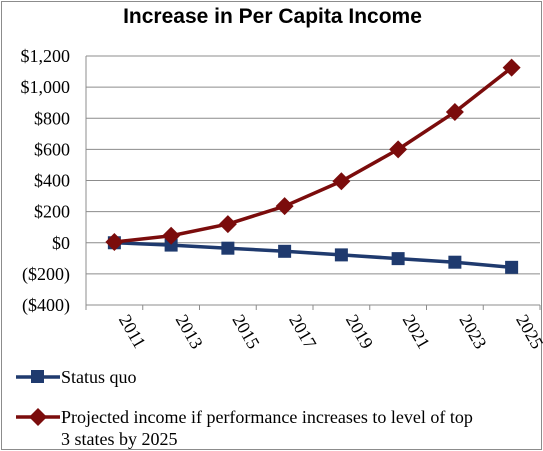 Image resolution: width=543 pixels, height=451 pixels. What do you see at coordinates (359, 331) in the screenshot?
I see `x-tick-label: 2019` at bounding box center [359, 331].